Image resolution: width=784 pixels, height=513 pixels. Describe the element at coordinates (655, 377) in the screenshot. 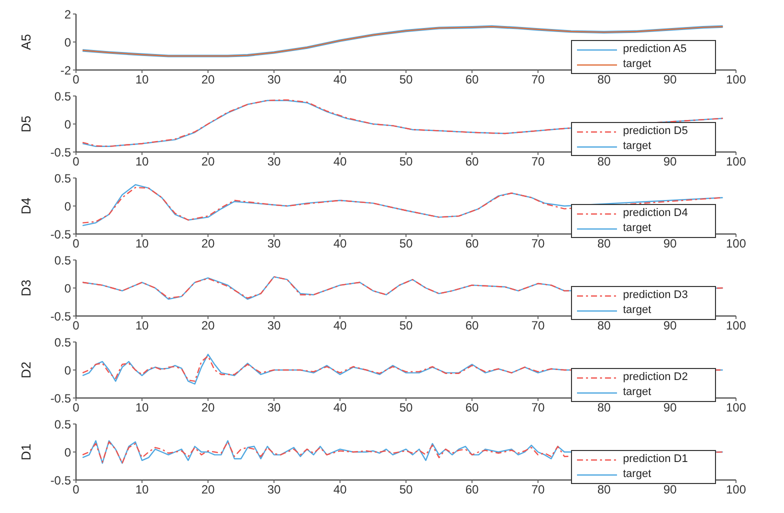

I see `legend-label: prediction D2` at that location.